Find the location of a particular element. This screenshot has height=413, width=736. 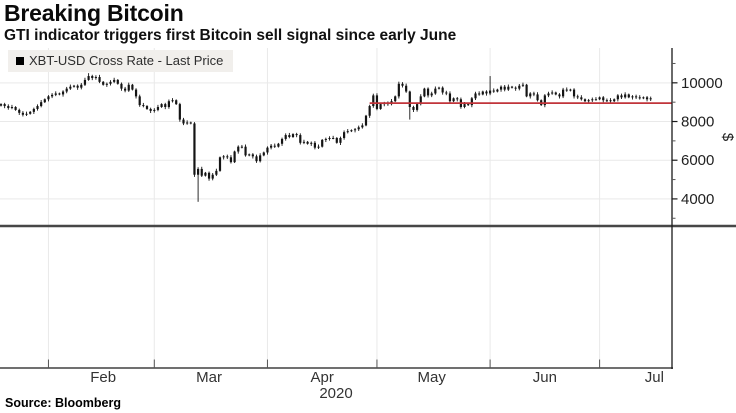

y-axis-label: 10000 is located at coordinates (702, 83).